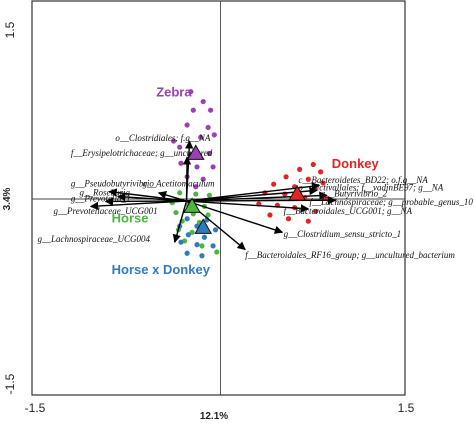 The image size is (474, 423). I want to click on taxon-vector-label: g__Butyrivibrio_2, so click(354, 194).